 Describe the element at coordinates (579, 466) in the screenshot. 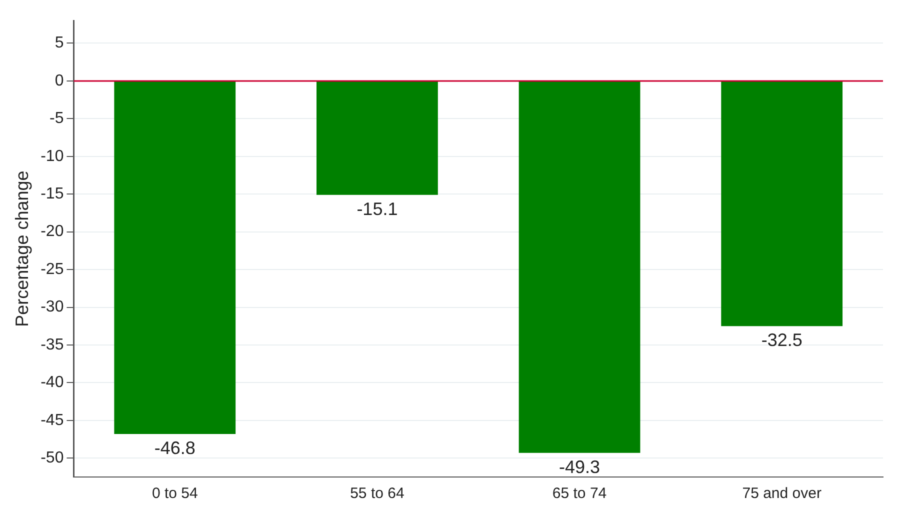

I see `data-label: -49.3` at that location.